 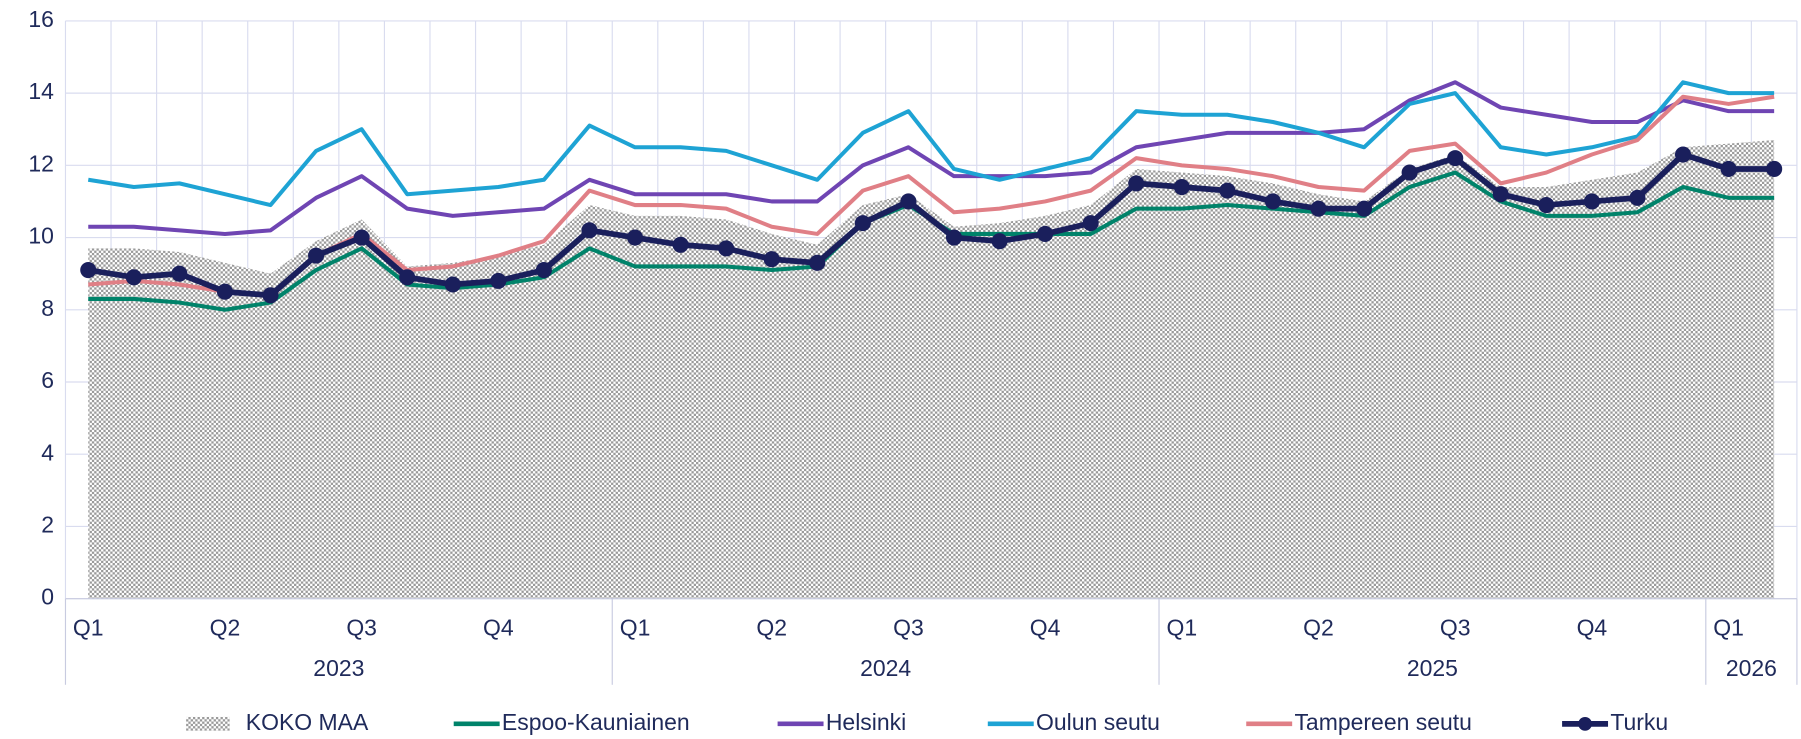 I want to click on legend-label: Espoo-Kauniainen, so click(x=596, y=722).